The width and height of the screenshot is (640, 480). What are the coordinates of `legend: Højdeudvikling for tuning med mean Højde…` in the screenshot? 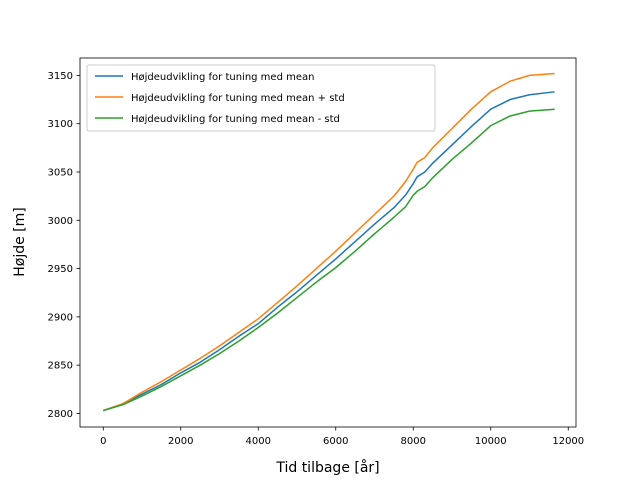 It's located at (261, 98).